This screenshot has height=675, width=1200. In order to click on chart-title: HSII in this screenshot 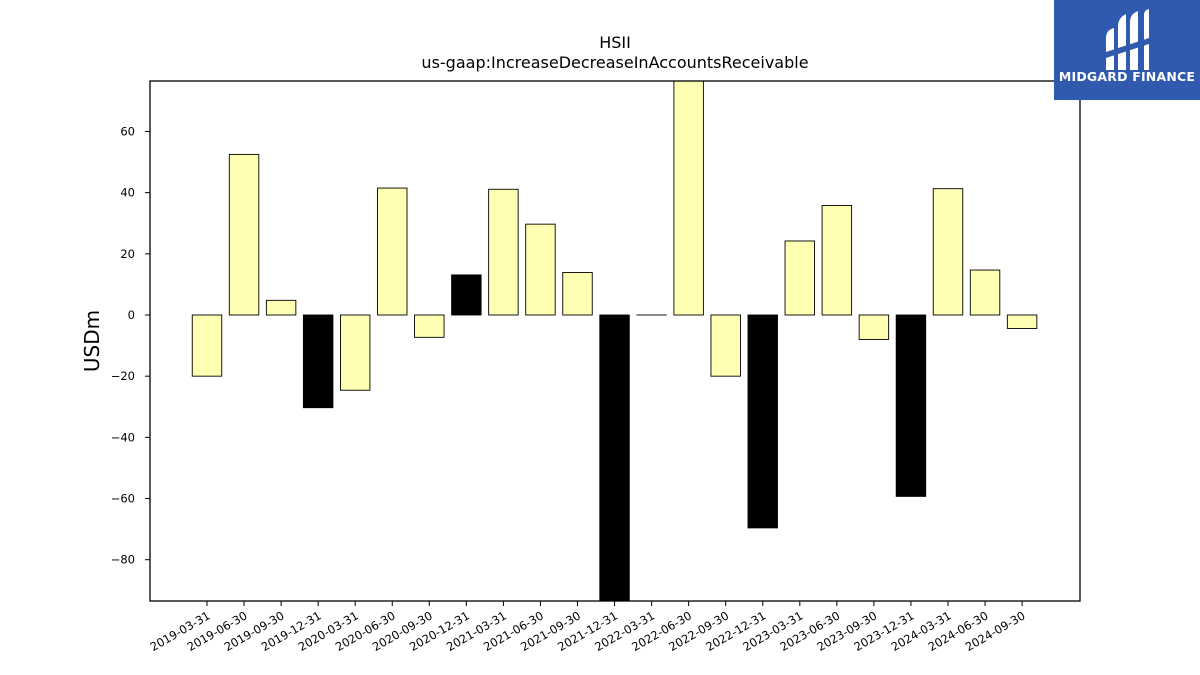, I will do `click(615, 42)`.